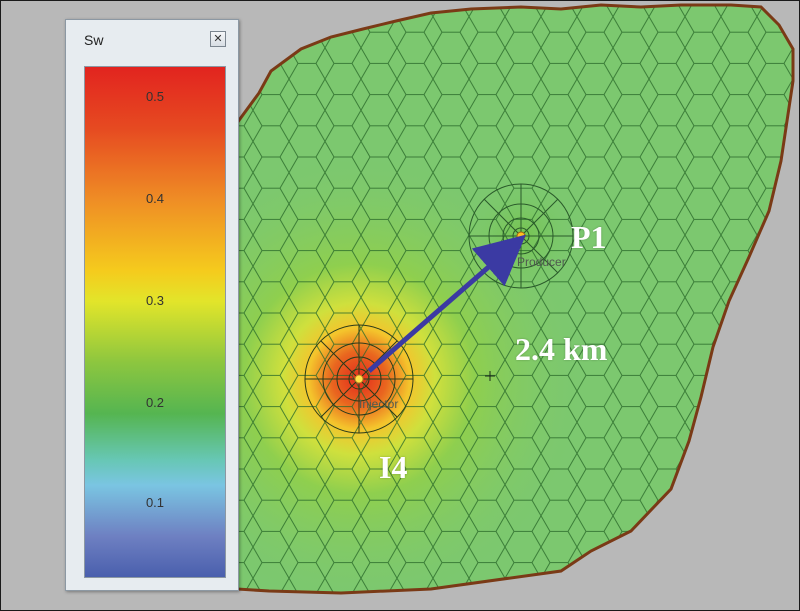 The width and height of the screenshot is (800, 611). I want to click on producer-caption: Producer, so click(541, 262).